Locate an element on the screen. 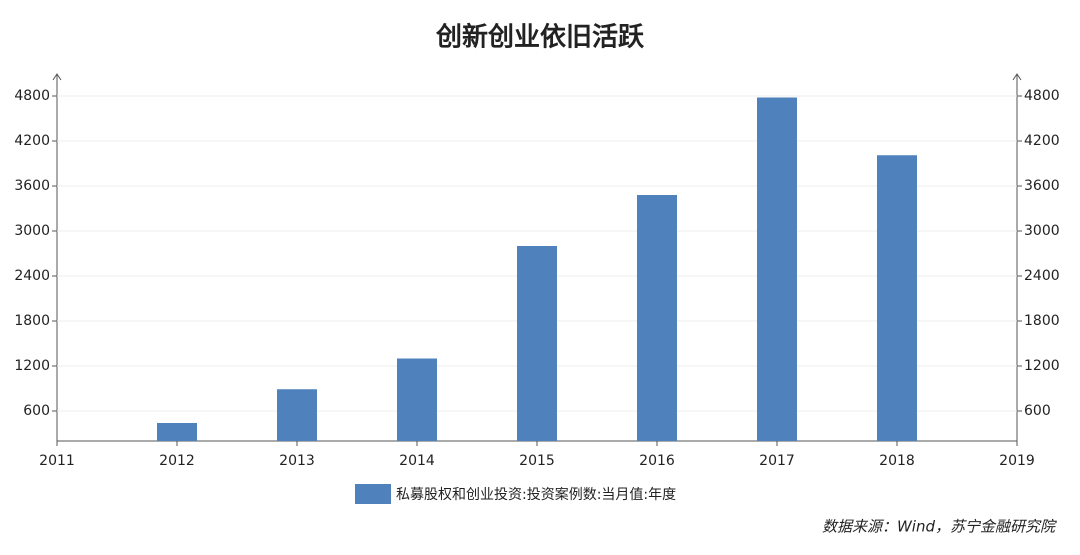  y2-tick-label: 600 is located at coordinates (1037, 411).